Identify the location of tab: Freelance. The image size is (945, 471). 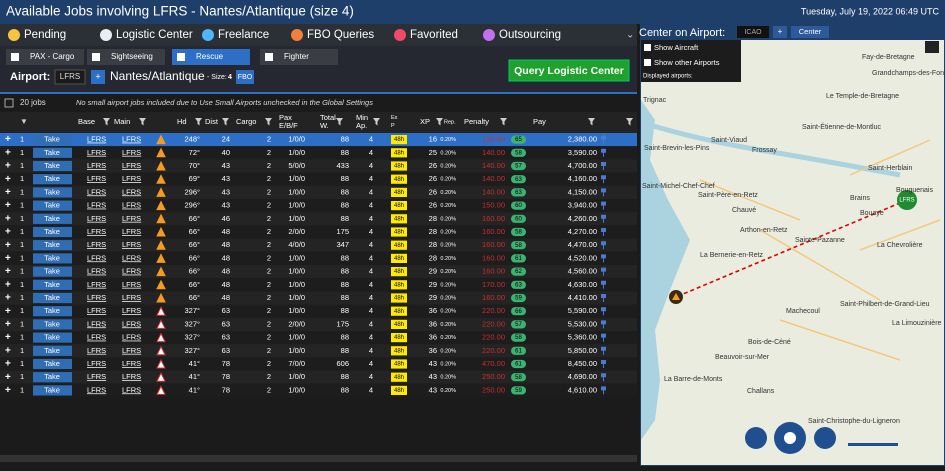
(243, 35).